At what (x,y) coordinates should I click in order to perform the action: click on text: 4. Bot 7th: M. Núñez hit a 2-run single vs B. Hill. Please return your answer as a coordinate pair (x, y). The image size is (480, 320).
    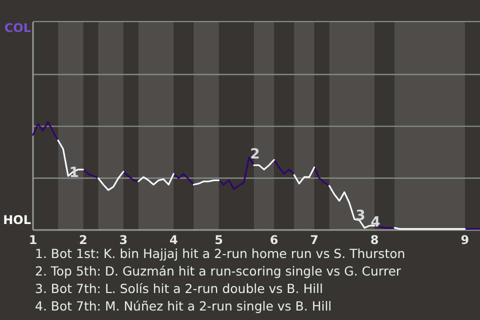
    Looking at the image, I should click on (183, 306).